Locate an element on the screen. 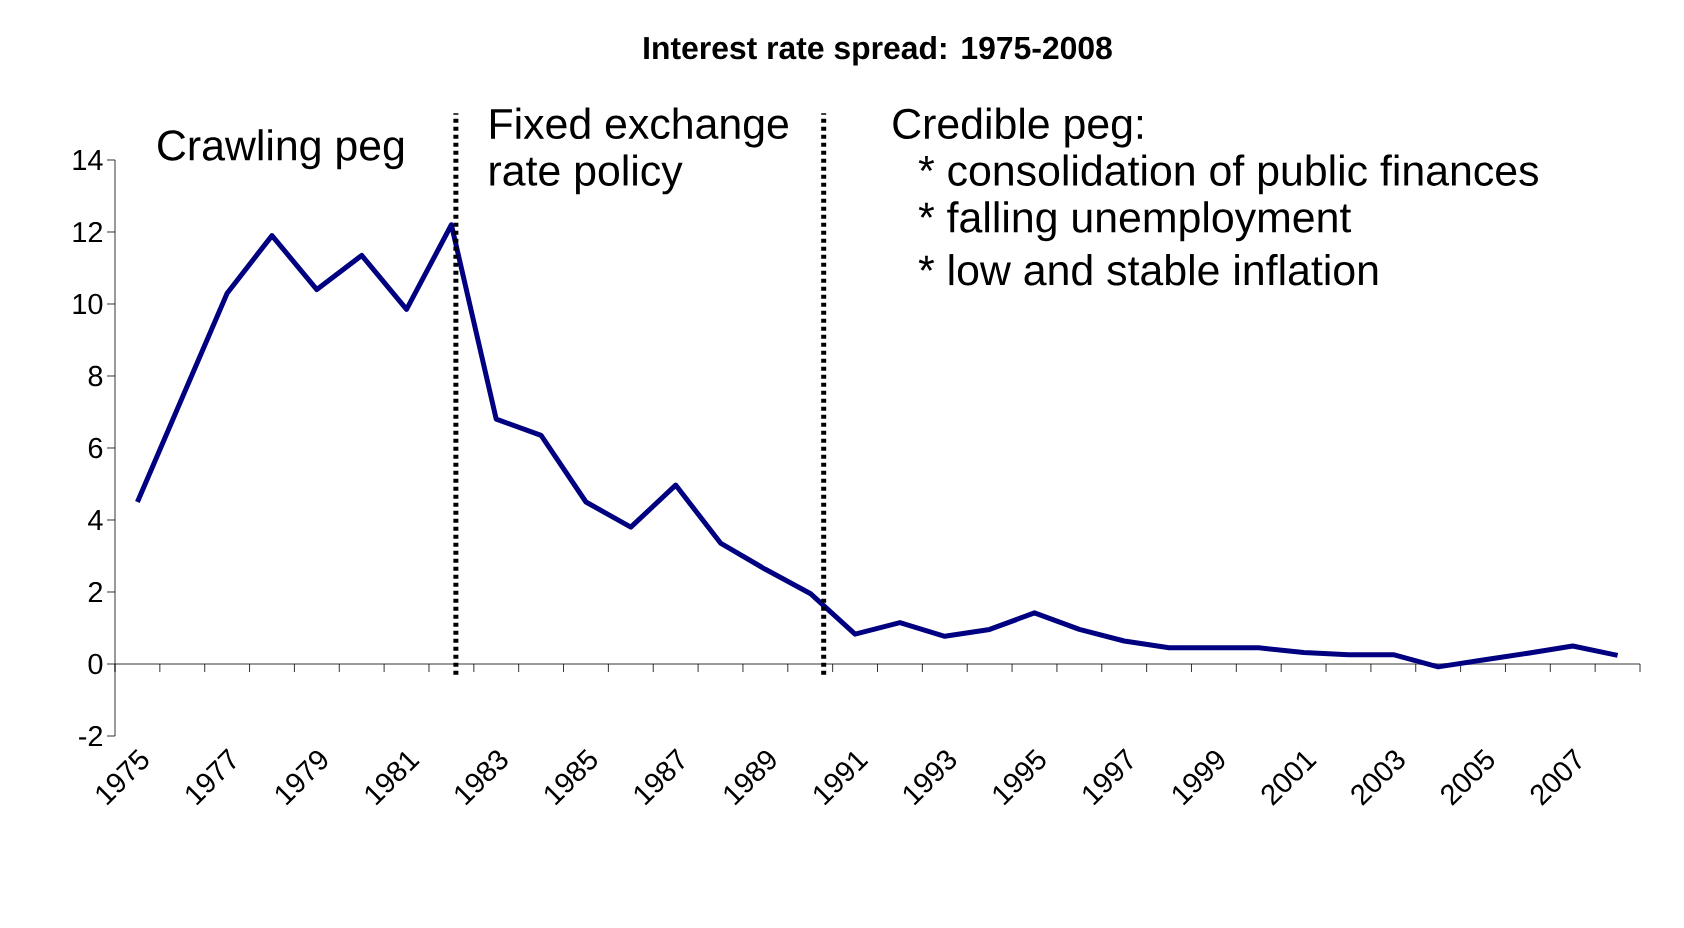  y-tick-label: 8 is located at coordinates (95, 376).